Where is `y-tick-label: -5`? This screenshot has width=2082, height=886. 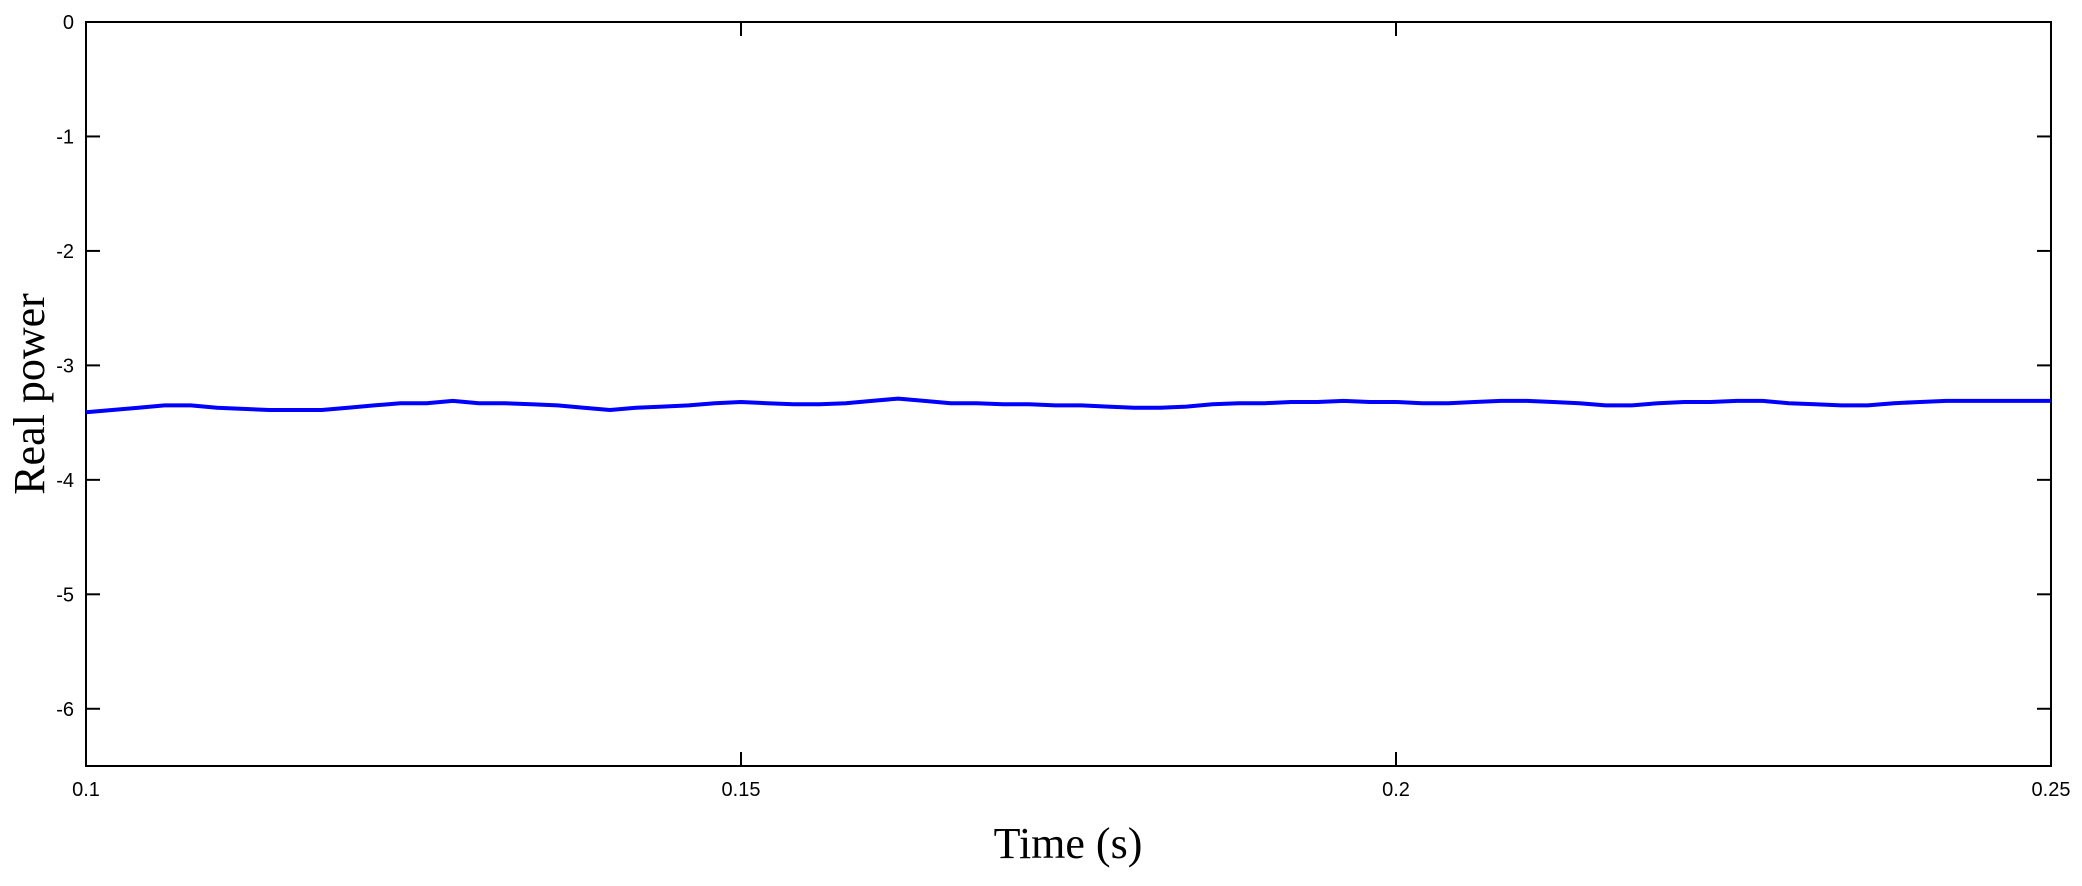
y-tick-label: -5 is located at coordinates (65, 595).